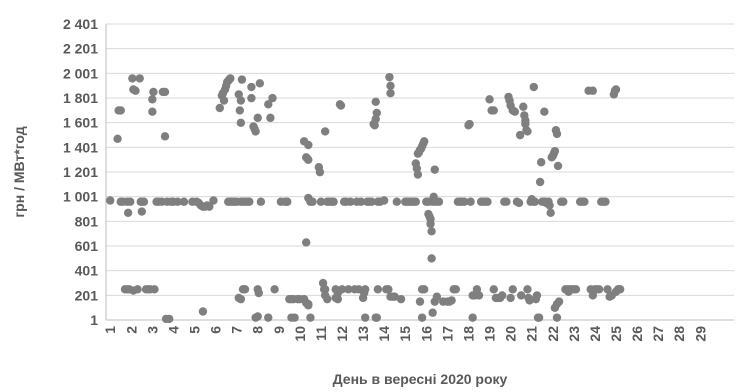  I want to click on y-tick-label: 1 801, so click(80, 98).